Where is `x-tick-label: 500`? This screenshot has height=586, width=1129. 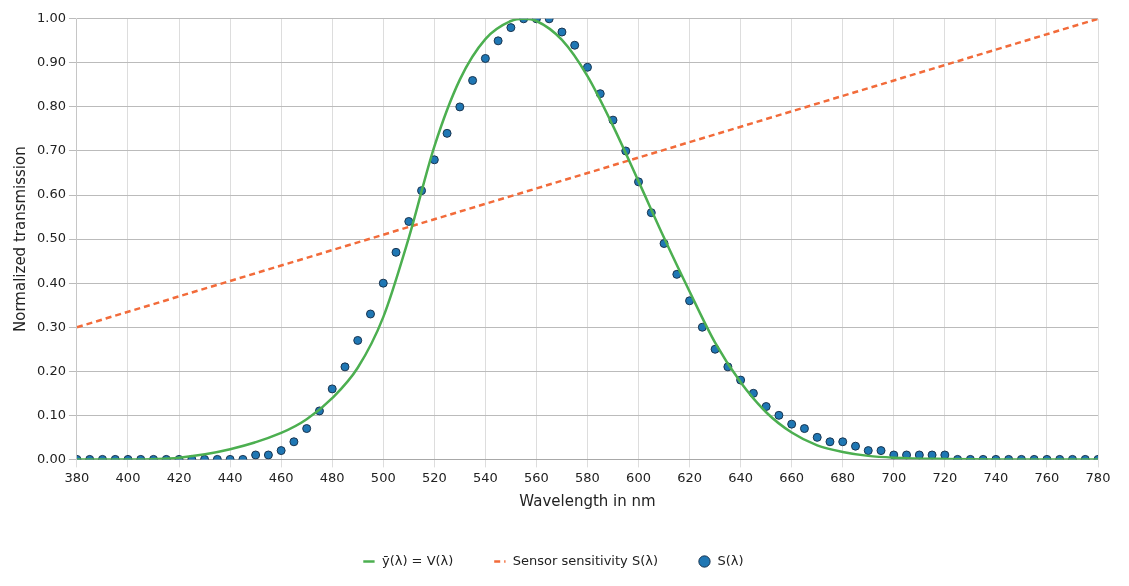
x-tick-label: 500 is located at coordinates (383, 477).